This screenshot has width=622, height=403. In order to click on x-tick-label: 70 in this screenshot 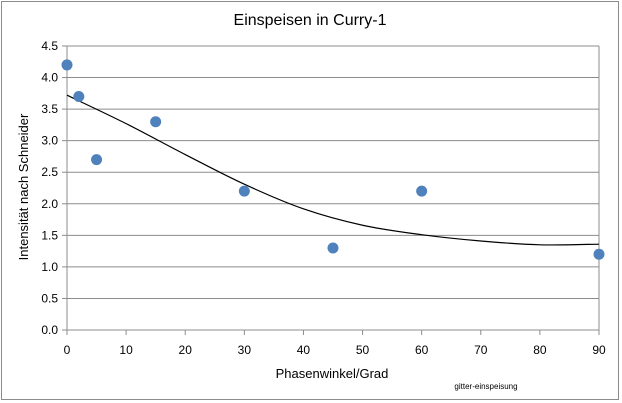, I will do `click(481, 350)`.